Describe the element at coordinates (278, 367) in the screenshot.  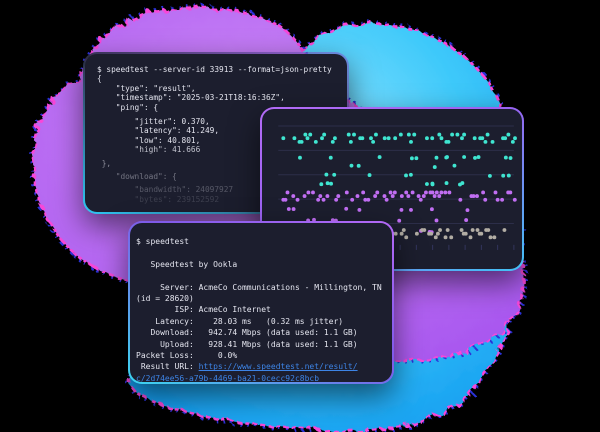
I see `result-url-link: https://www.speedtest.net/result/` at that location.